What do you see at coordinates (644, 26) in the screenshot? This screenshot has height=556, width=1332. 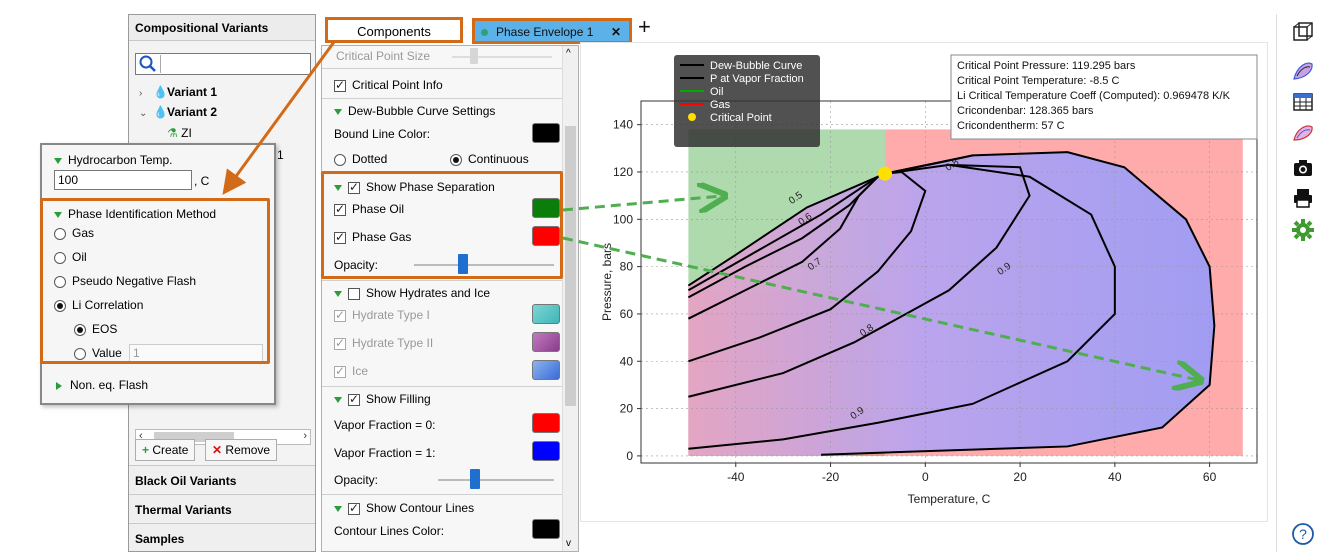 I see `add-tab-button: +` at bounding box center [644, 26].